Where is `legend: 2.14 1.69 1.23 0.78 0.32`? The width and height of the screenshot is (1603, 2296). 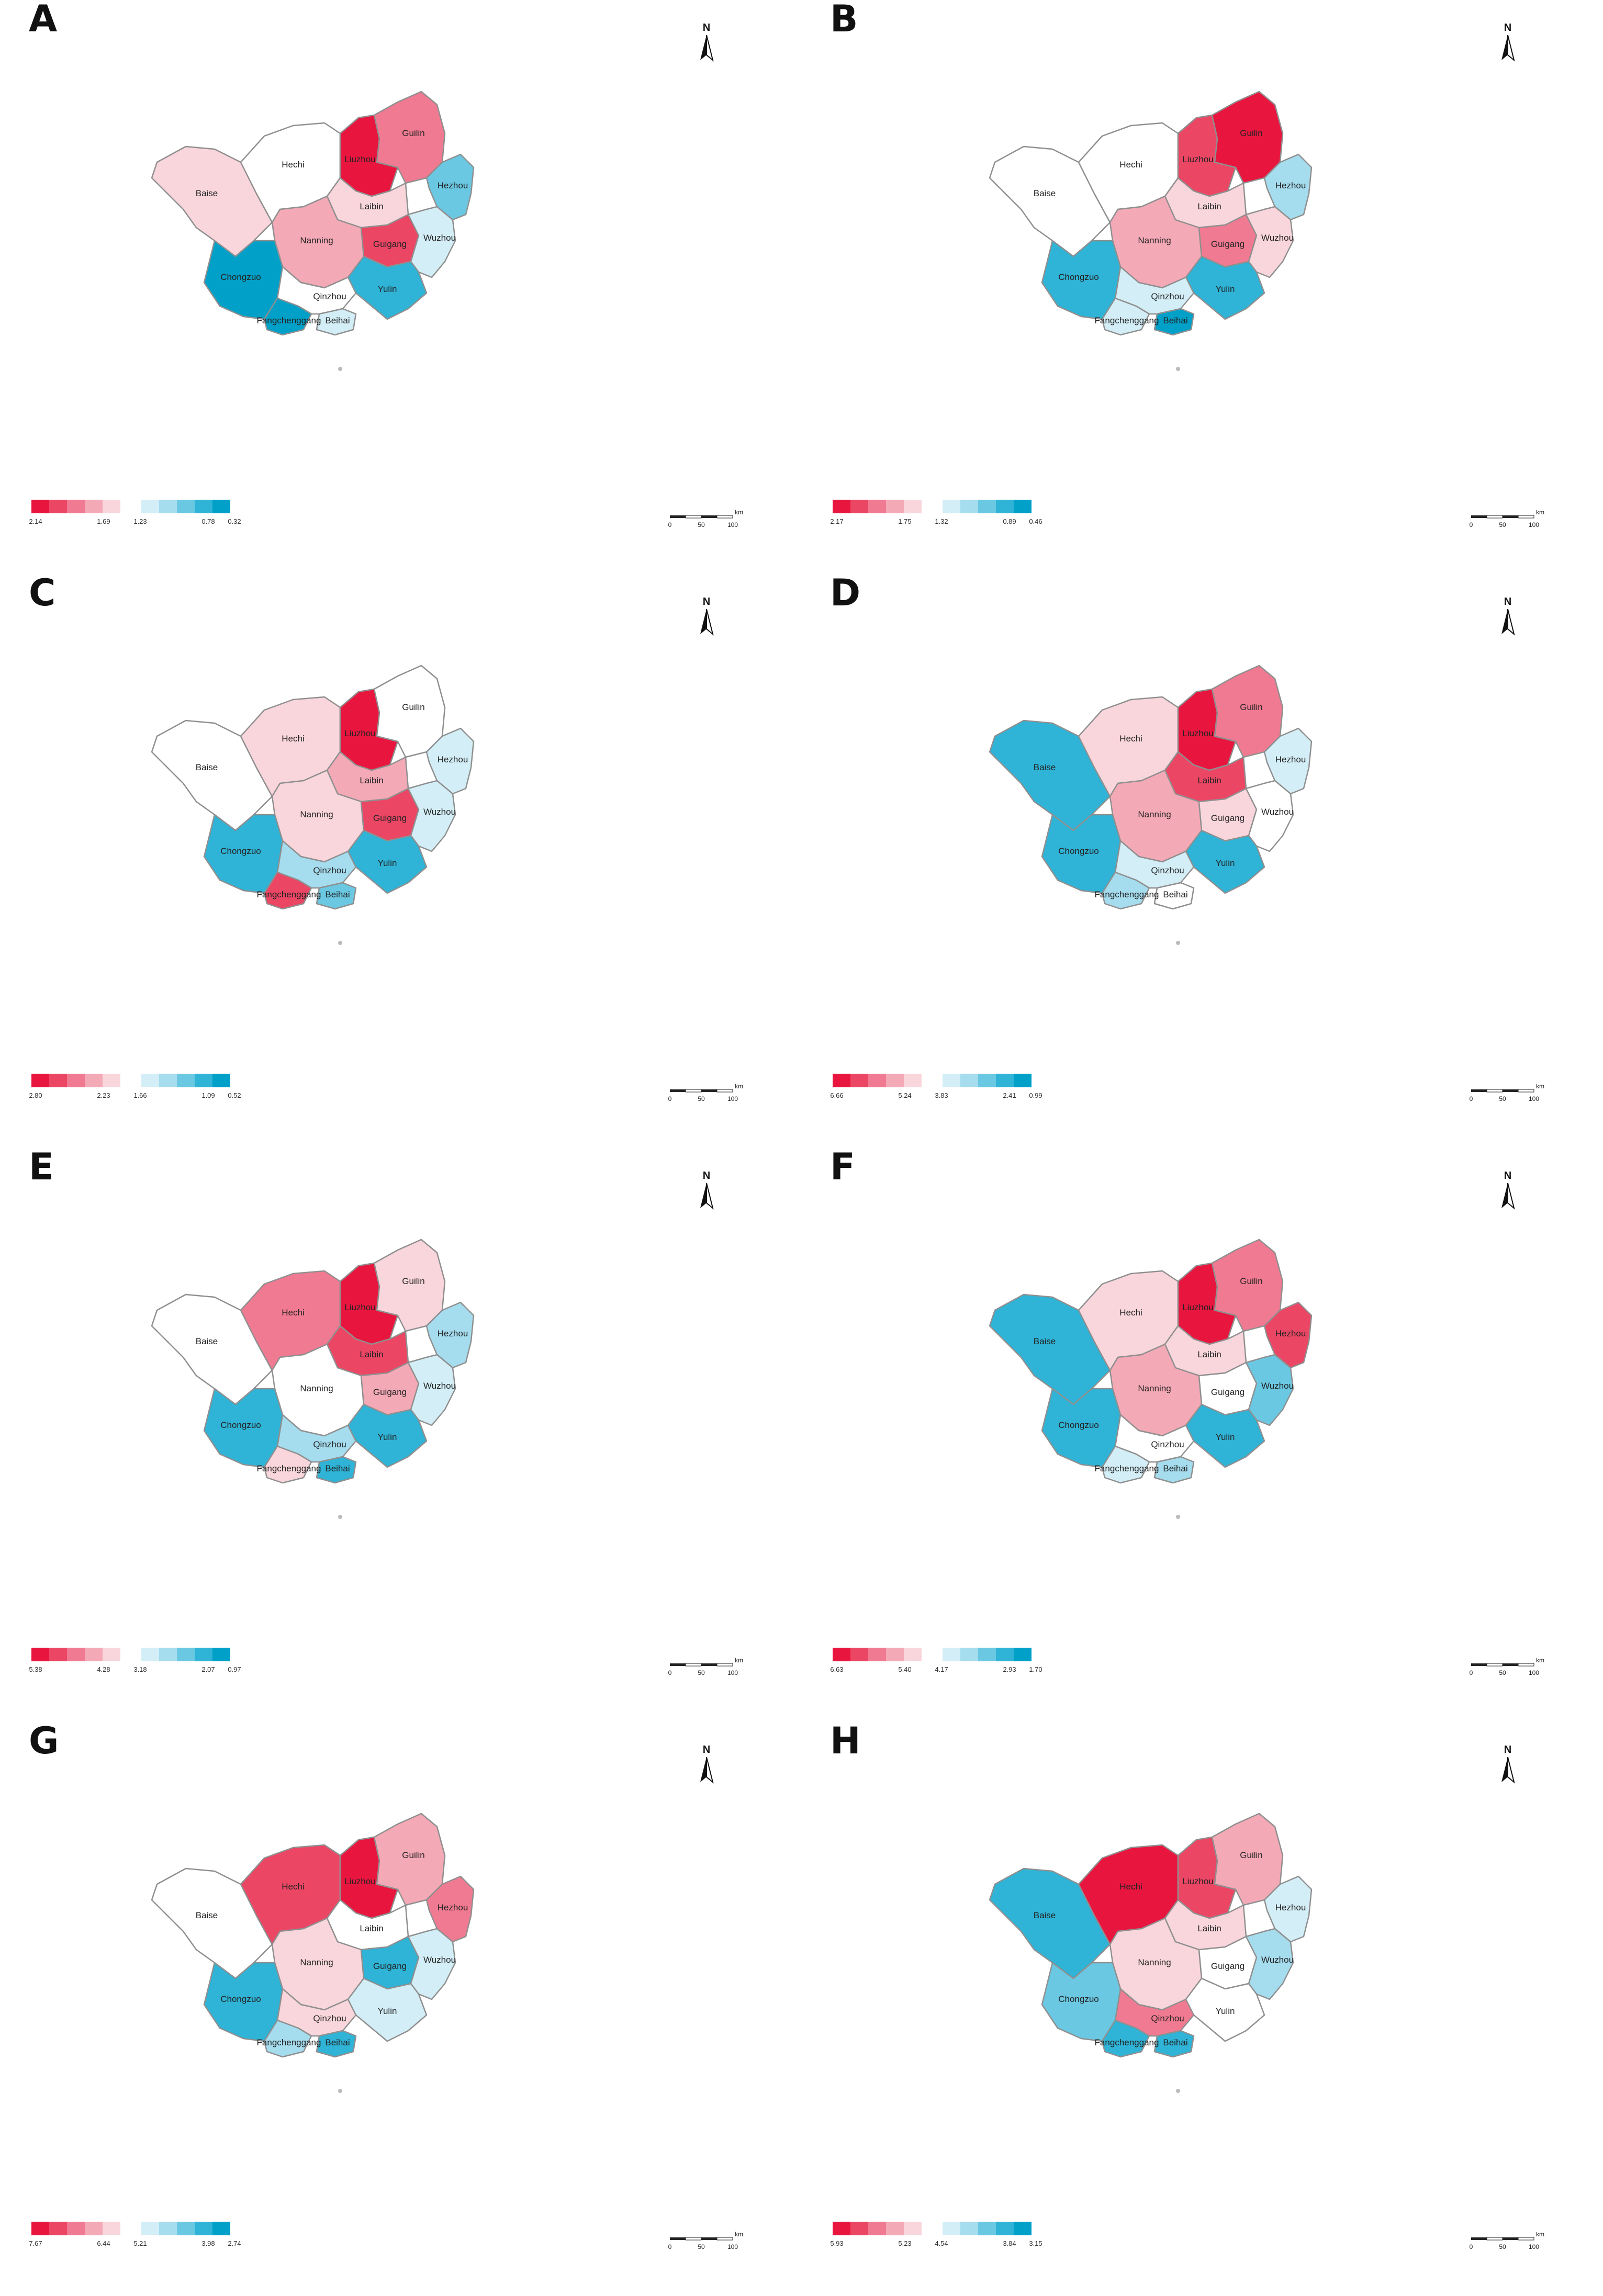 legend: 2.14 1.69 1.23 0.78 0.32 is located at coordinates (135, 512).